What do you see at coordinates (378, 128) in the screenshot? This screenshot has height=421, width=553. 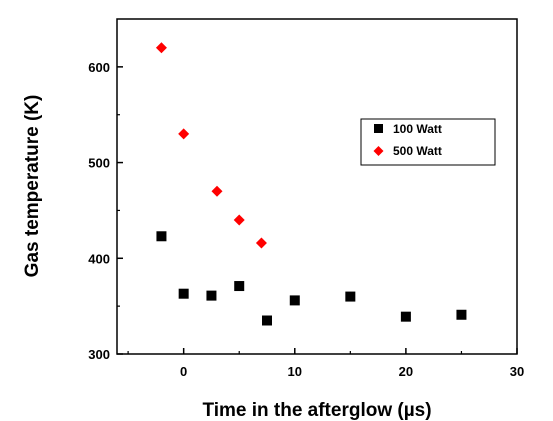 I see `legend-marker-100-watt` at bounding box center [378, 128].